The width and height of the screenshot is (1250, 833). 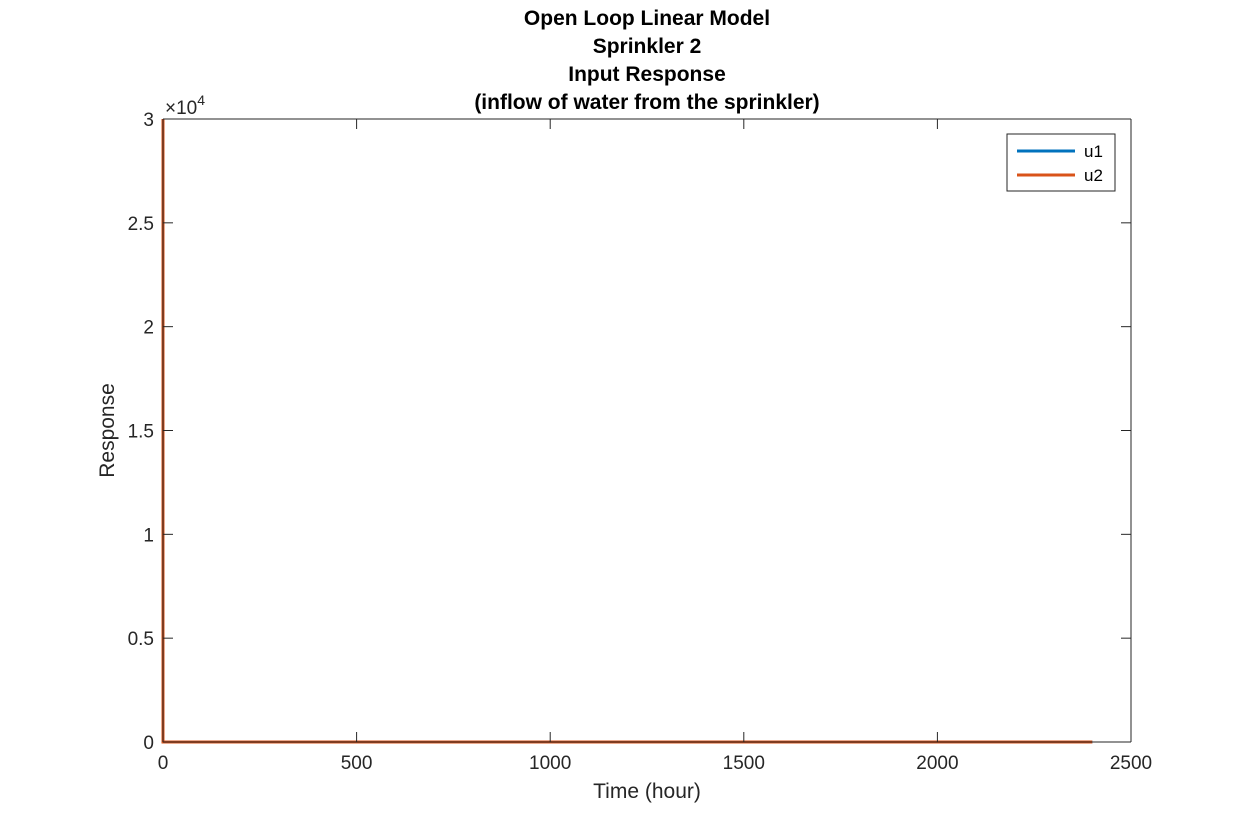 I want to click on y-tick-label: 0, so click(x=148, y=743).